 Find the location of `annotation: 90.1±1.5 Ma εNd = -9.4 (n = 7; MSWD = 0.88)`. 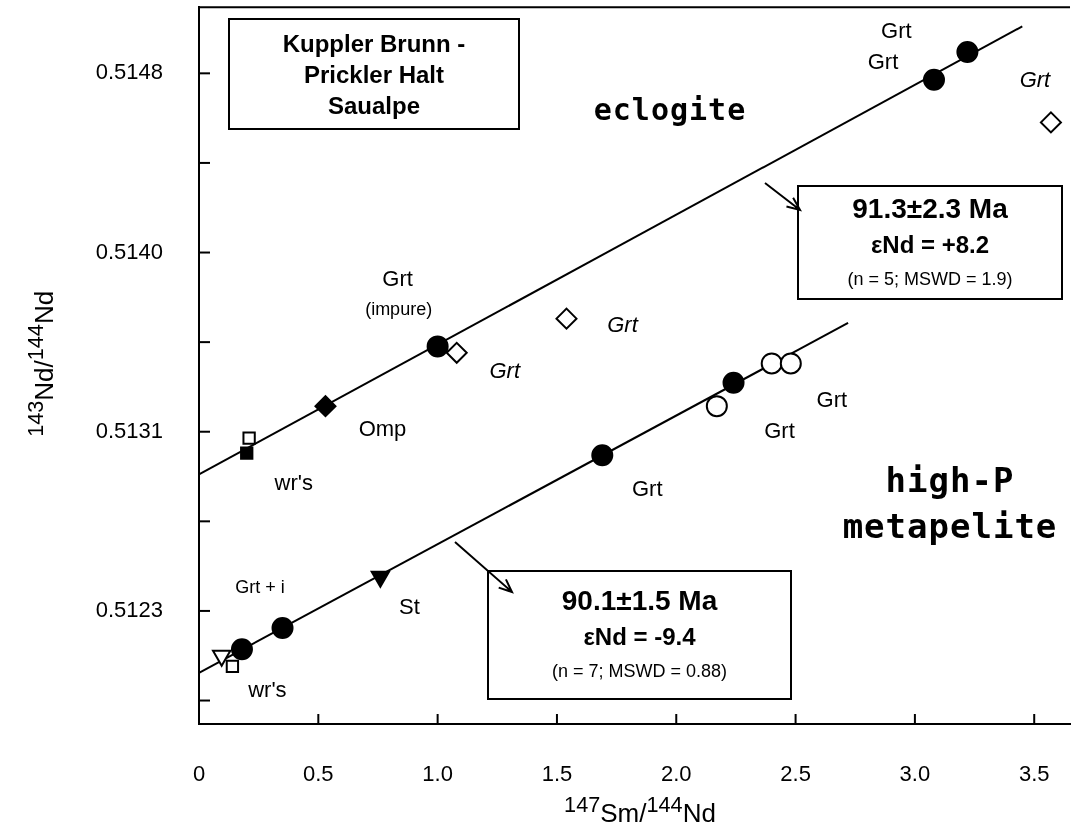

annotation: 90.1±1.5 Ma εNd = -9.4 (n = 7; MSWD = 0.88) is located at coordinates (639, 633).